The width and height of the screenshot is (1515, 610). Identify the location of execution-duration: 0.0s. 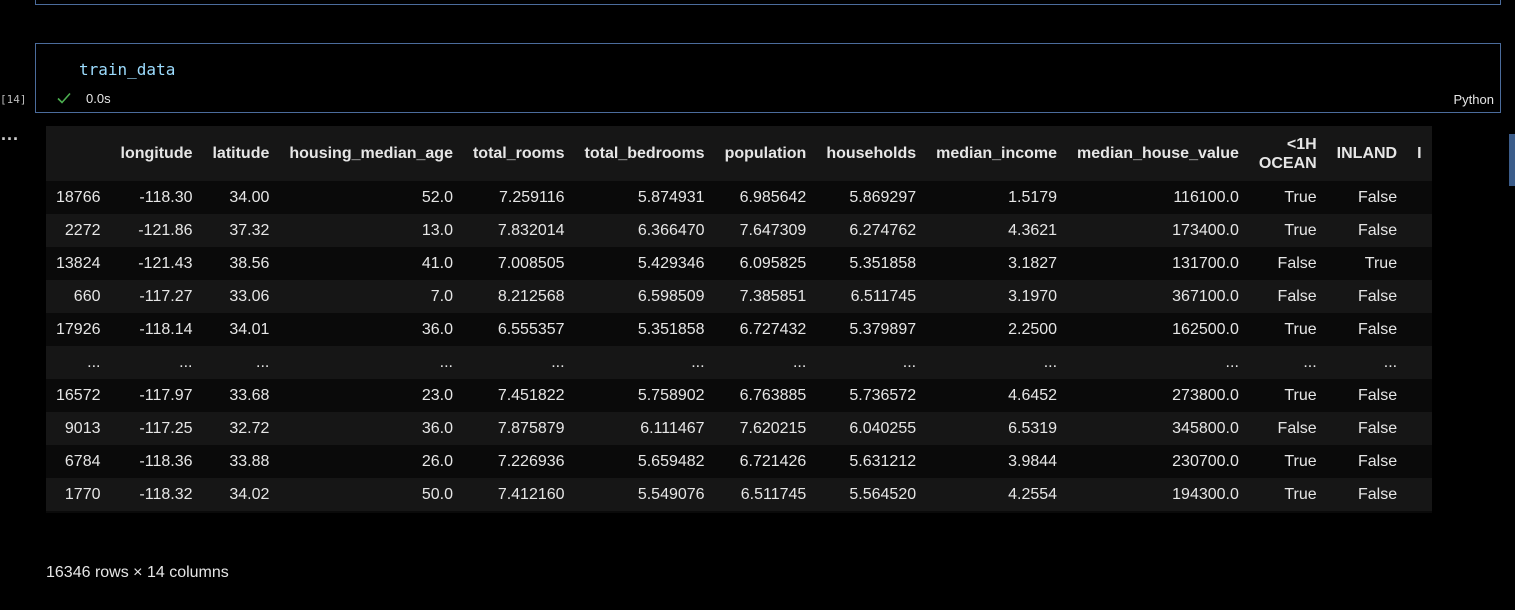
(98, 98).